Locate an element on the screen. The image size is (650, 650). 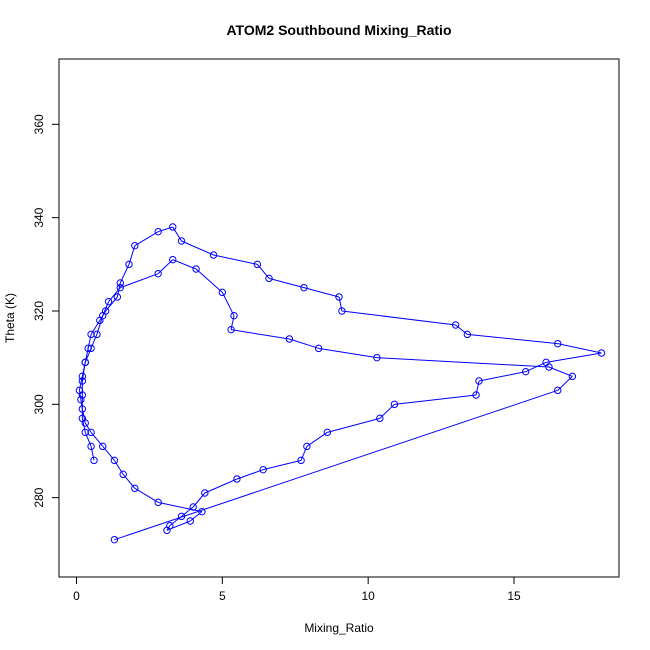
y-axis: 280 300 320 340 360 is located at coordinates (46, 311).